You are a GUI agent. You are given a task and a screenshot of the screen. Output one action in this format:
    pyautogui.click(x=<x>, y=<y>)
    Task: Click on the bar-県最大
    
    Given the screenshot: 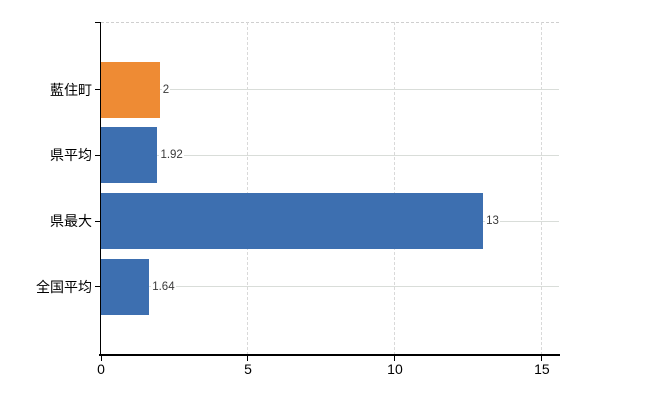 What is the action you would take?
    pyautogui.click(x=292, y=221)
    